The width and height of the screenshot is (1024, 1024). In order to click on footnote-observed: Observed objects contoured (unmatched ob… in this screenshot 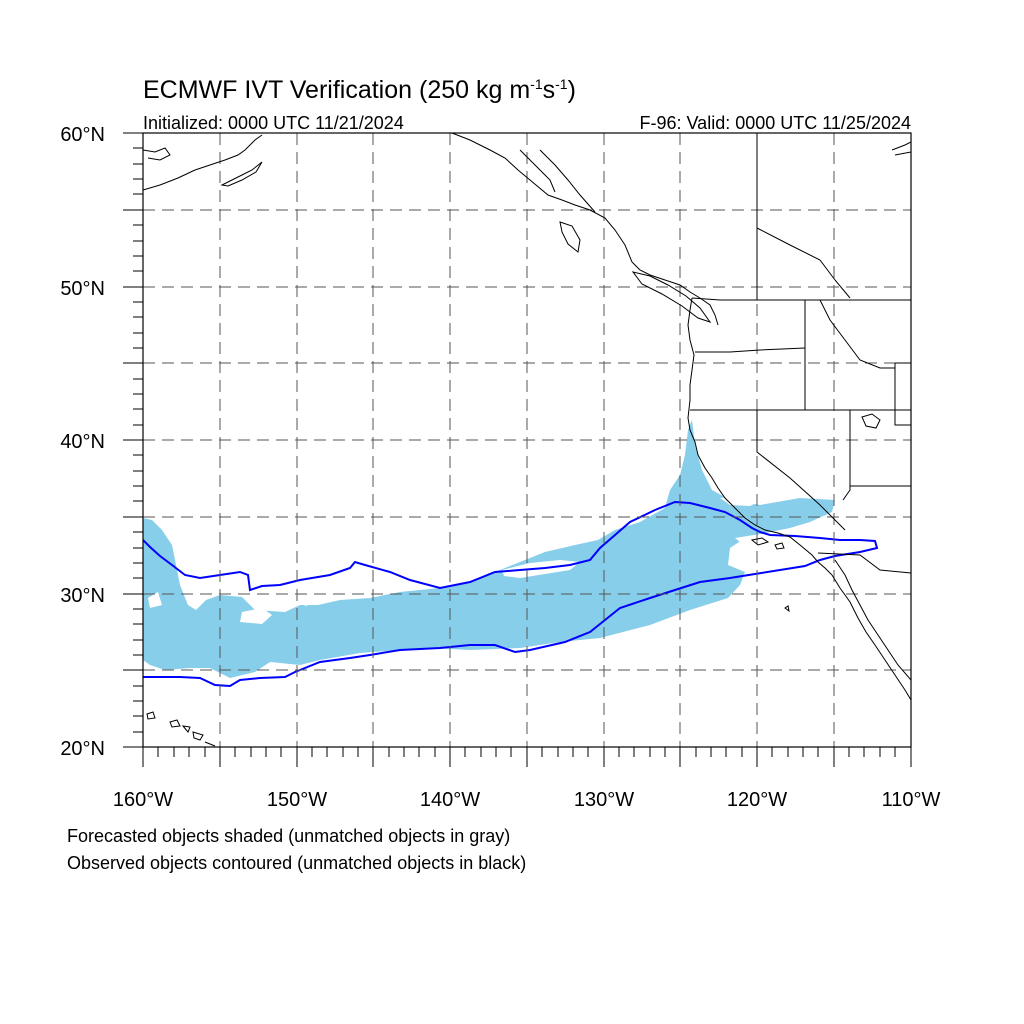, I will do `click(296, 863)`.